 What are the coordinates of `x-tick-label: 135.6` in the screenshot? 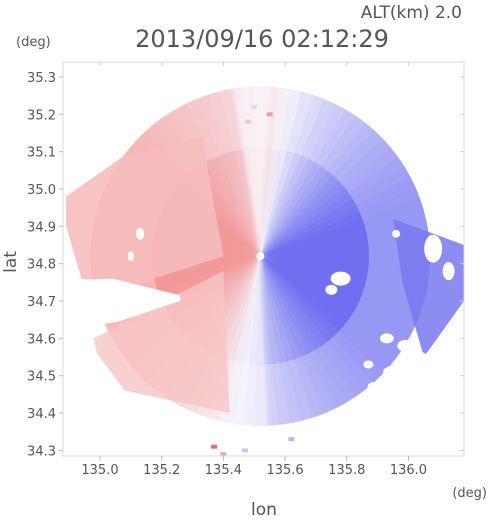 It's located at (284, 470).